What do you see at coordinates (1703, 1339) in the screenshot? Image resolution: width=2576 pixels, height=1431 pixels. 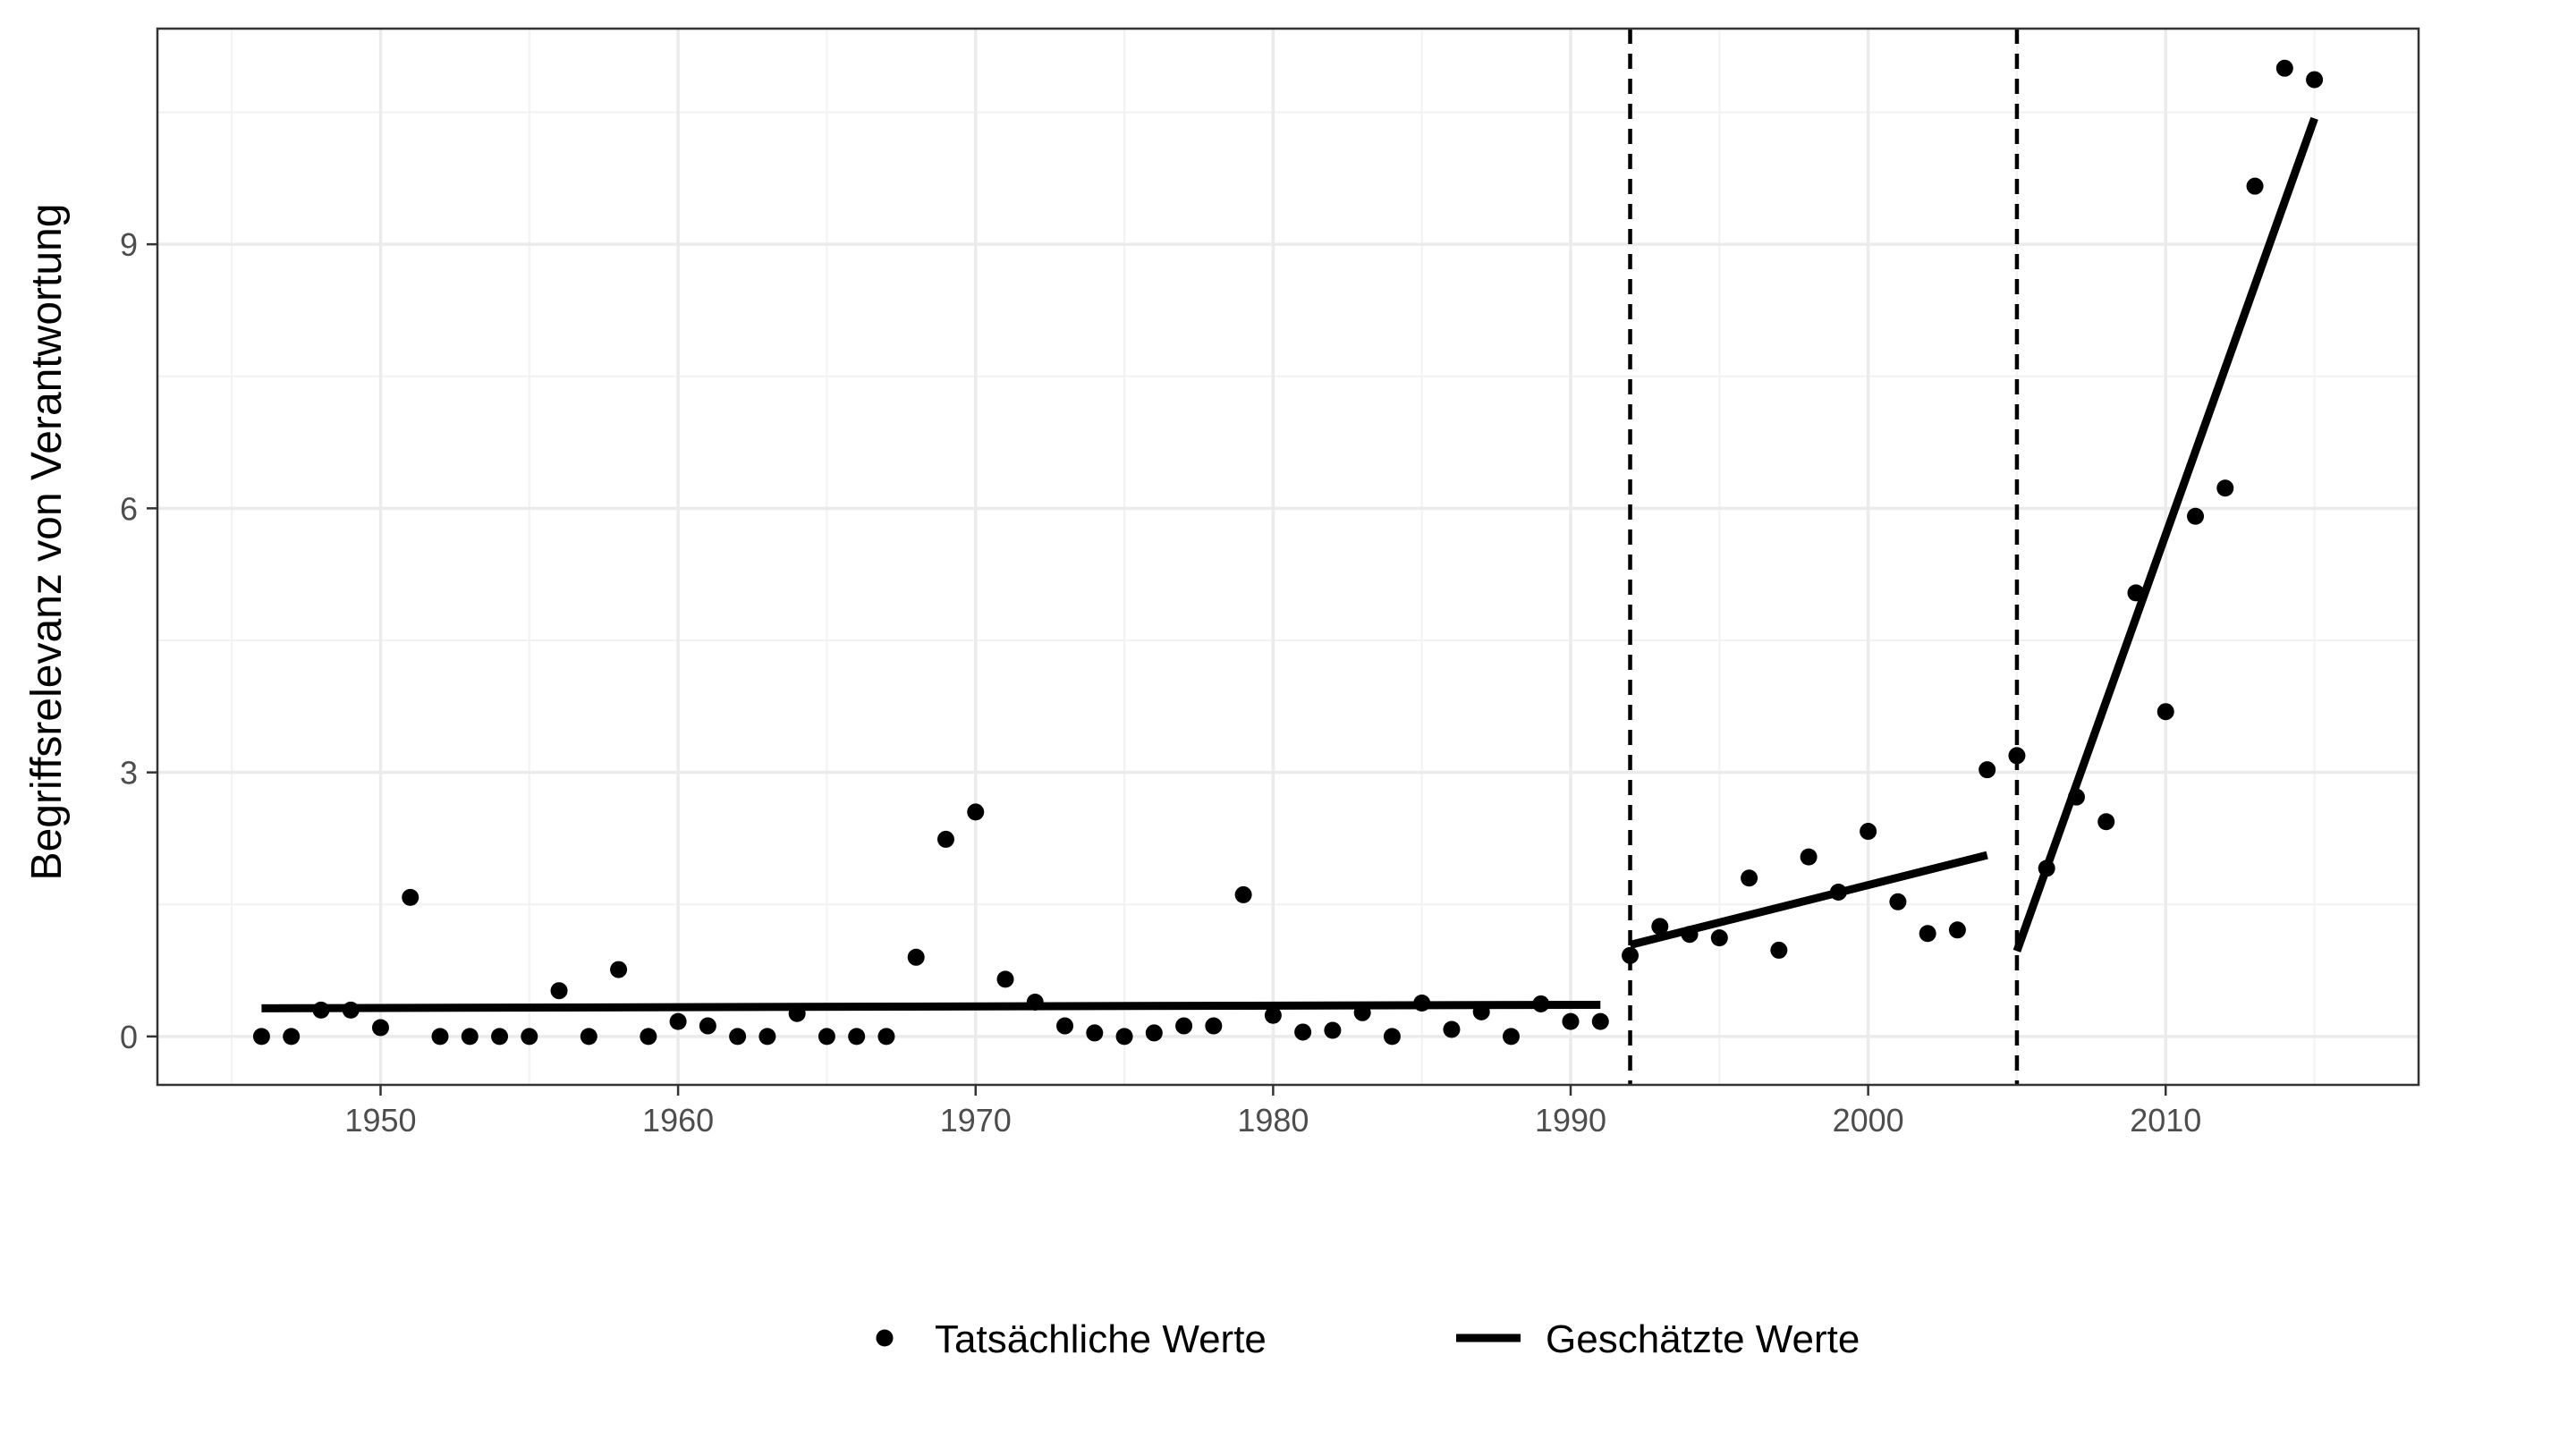 I see `legend-label-estimated: Geschätzte Werte` at bounding box center [1703, 1339].